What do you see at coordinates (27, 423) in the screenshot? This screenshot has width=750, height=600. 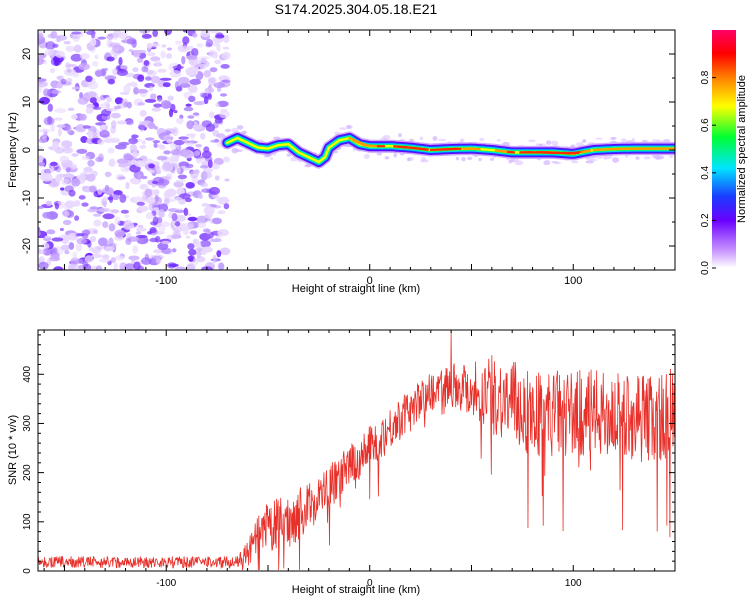 I see `y-tick-label: 300` at bounding box center [27, 423].